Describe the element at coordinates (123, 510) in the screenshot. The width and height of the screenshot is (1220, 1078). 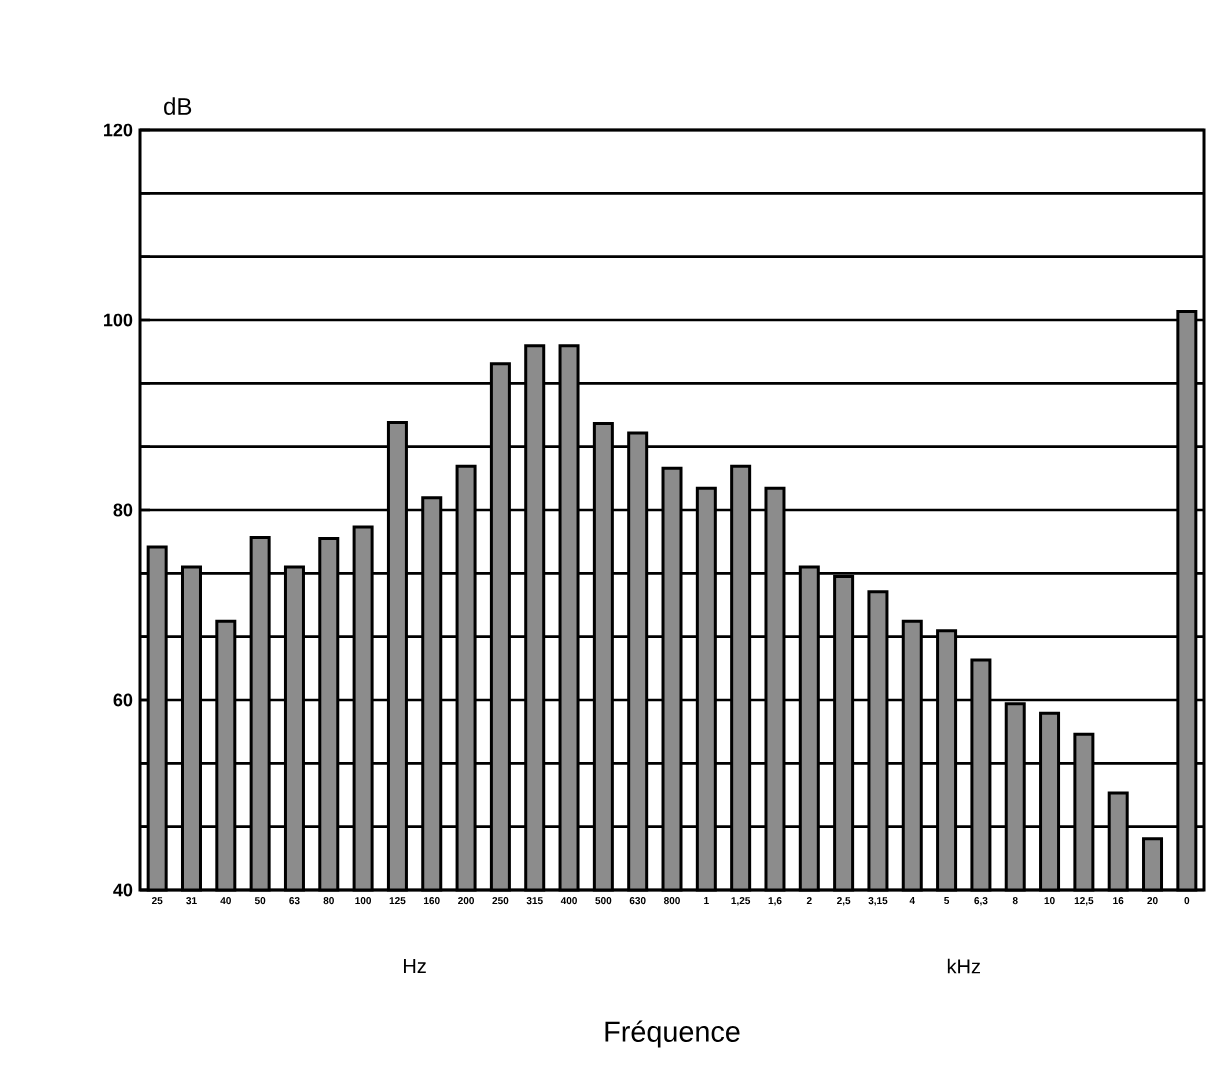
I see `y-tick-label: 80` at that location.